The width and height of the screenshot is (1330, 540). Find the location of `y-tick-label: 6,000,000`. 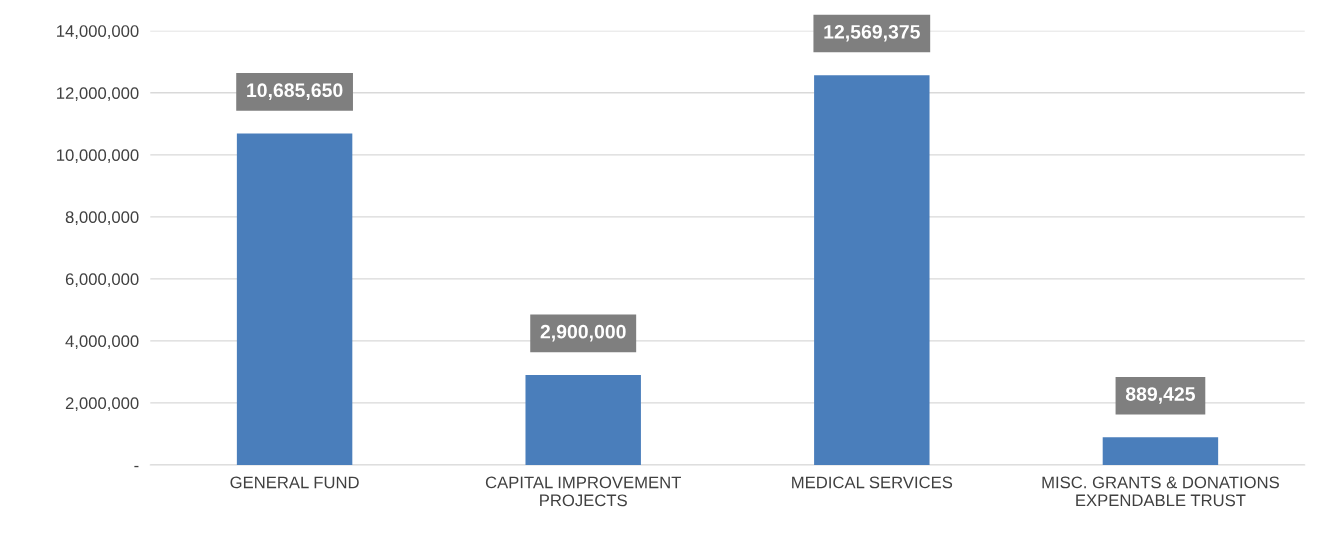

y-tick-label: 6,000,000 is located at coordinates (102, 280).